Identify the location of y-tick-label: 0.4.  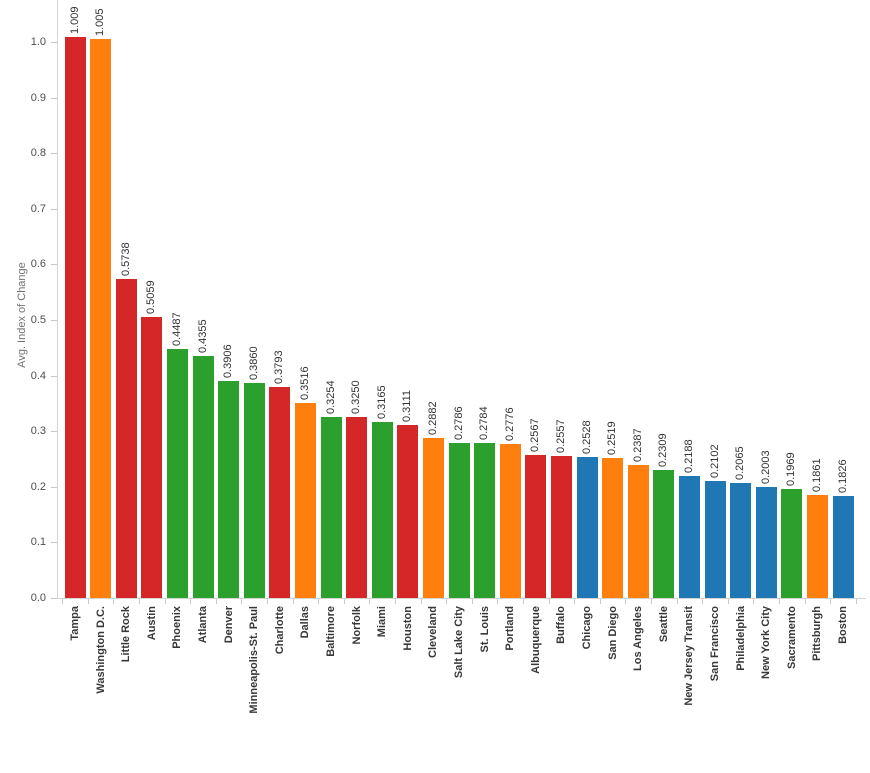
(38, 376).